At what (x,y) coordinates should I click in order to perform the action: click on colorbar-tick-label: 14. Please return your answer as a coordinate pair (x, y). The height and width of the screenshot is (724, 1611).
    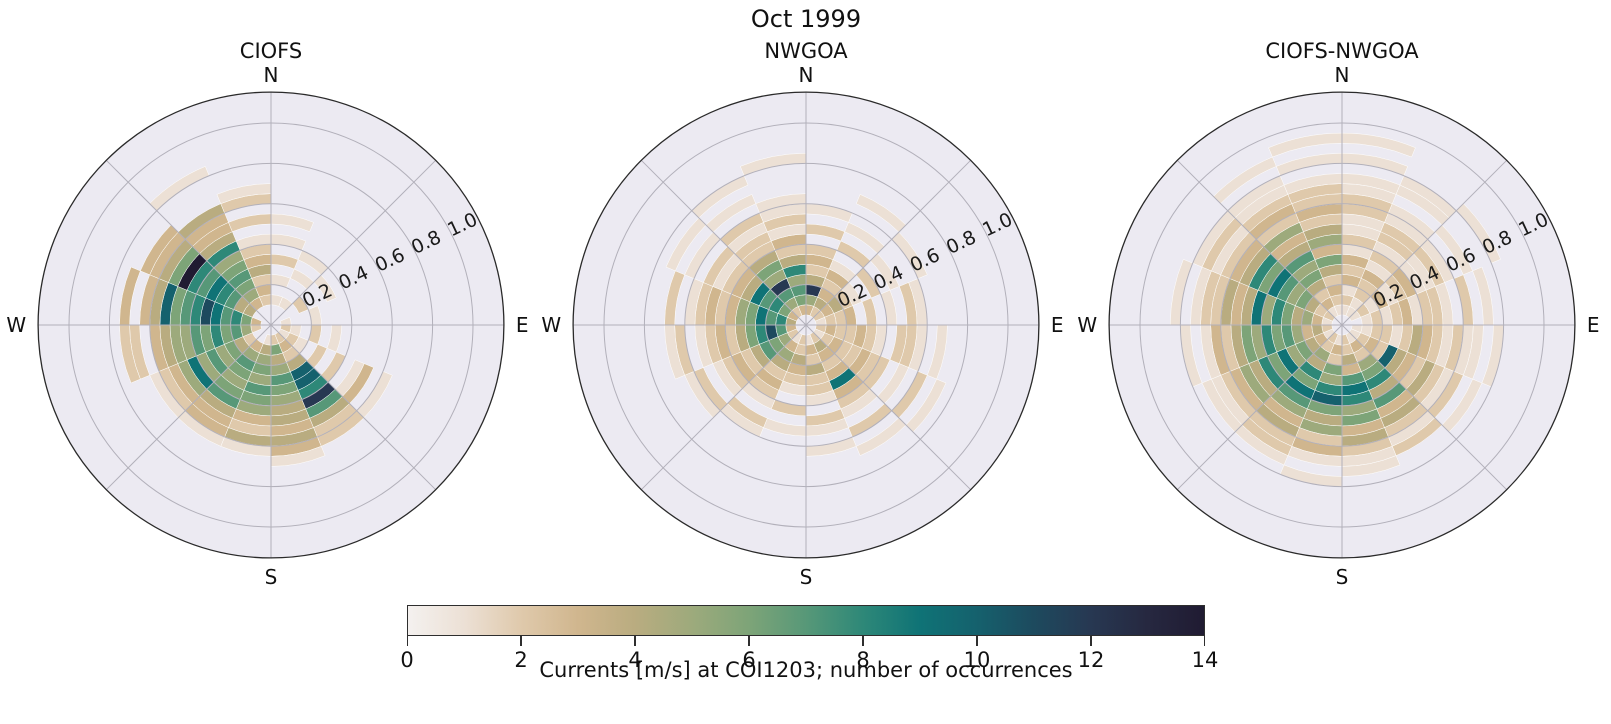
    Looking at the image, I should click on (1205, 660).